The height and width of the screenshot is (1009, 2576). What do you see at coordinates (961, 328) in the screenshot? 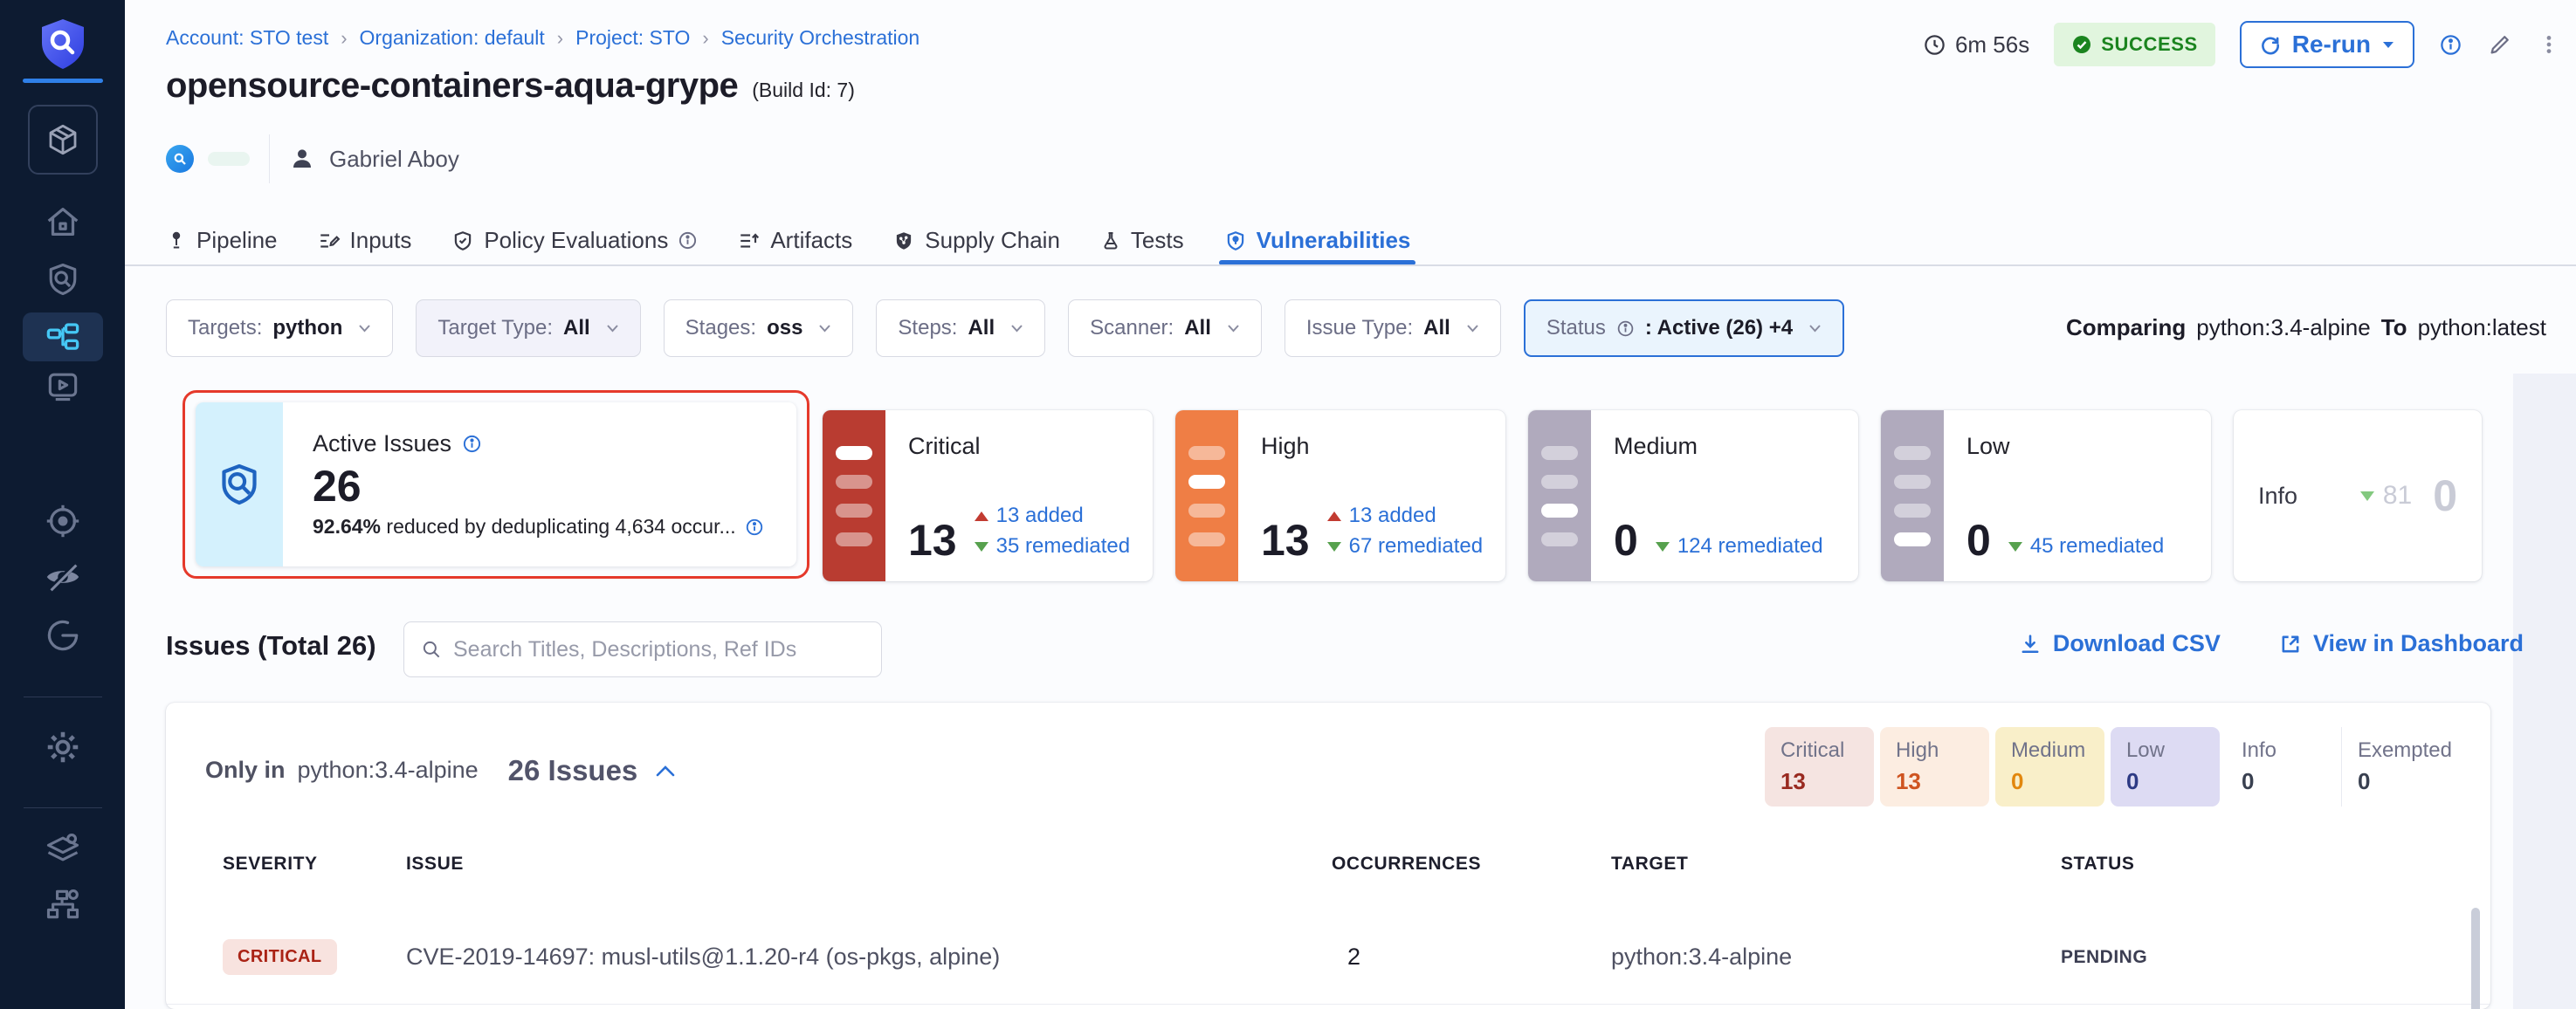
I see `filter-steps: Steps: All` at bounding box center [961, 328].